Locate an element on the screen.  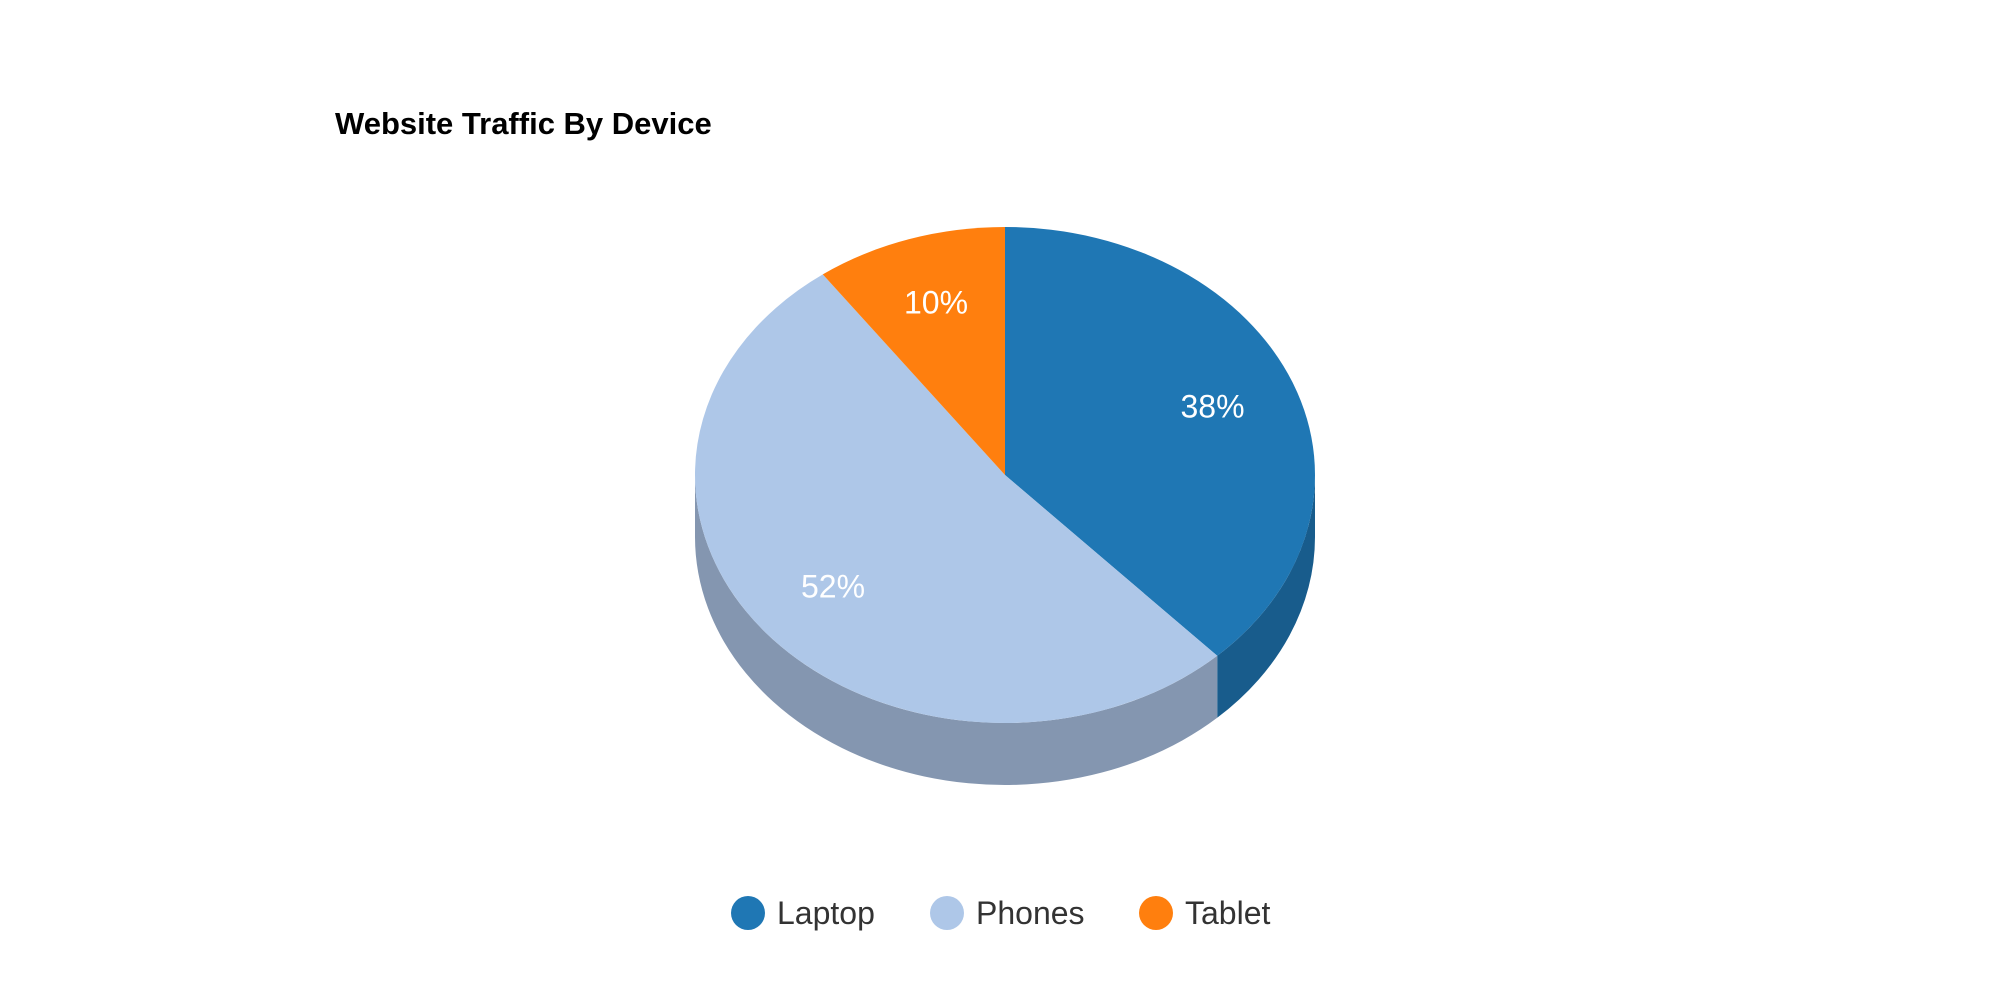
legend-swatch-phones is located at coordinates (947, 913).